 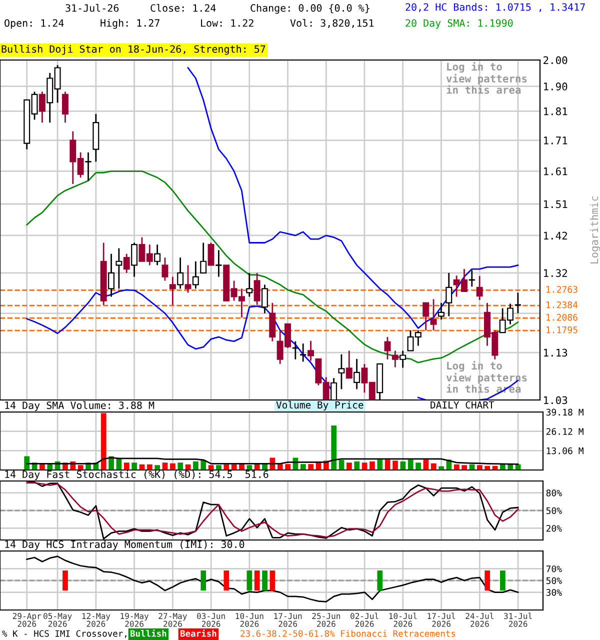 What do you see at coordinates (124, 545) in the screenshot?
I see `chart-title: 14 Day HCS Intraday Momentum (IMI): 30.0` at bounding box center [124, 545].